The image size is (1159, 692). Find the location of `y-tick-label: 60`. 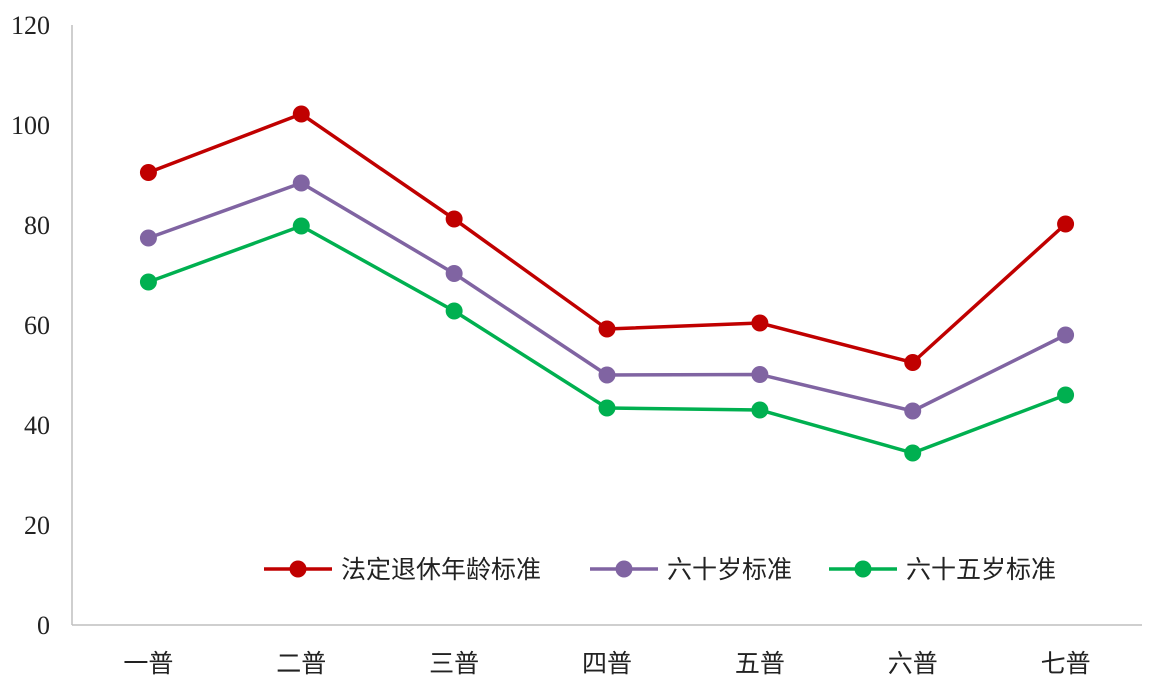

y-tick-label: 60 is located at coordinates (37, 325).